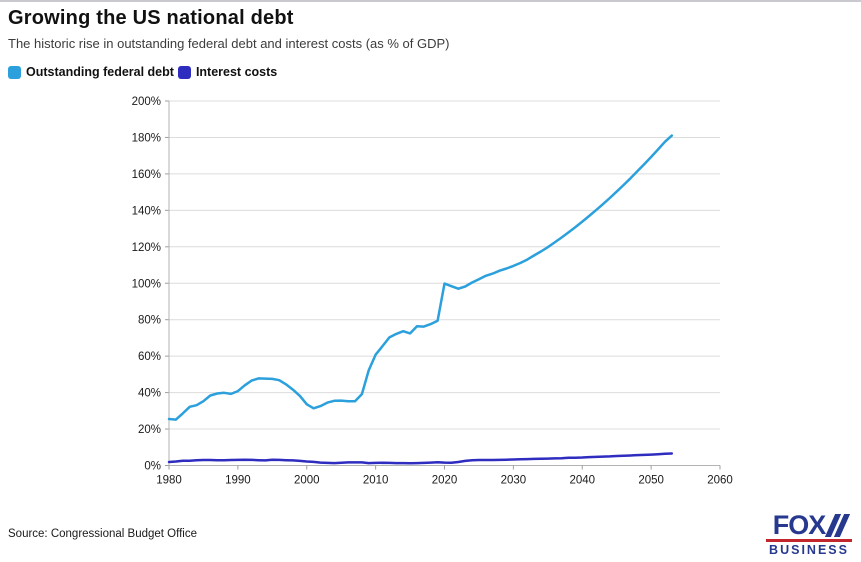 The width and height of the screenshot is (861, 562). I want to click on x-axis-label: 1980, so click(169, 481).